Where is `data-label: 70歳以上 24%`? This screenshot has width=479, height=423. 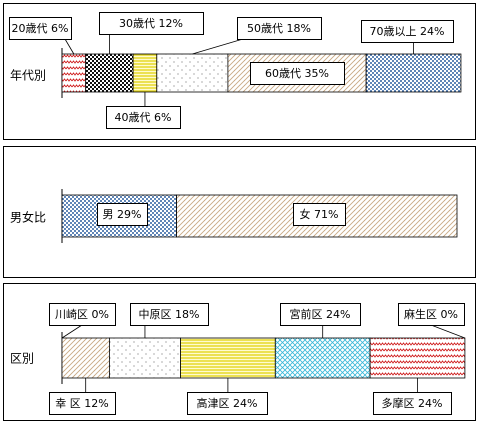
data-label: 70歳以上 24% is located at coordinates (407, 31).